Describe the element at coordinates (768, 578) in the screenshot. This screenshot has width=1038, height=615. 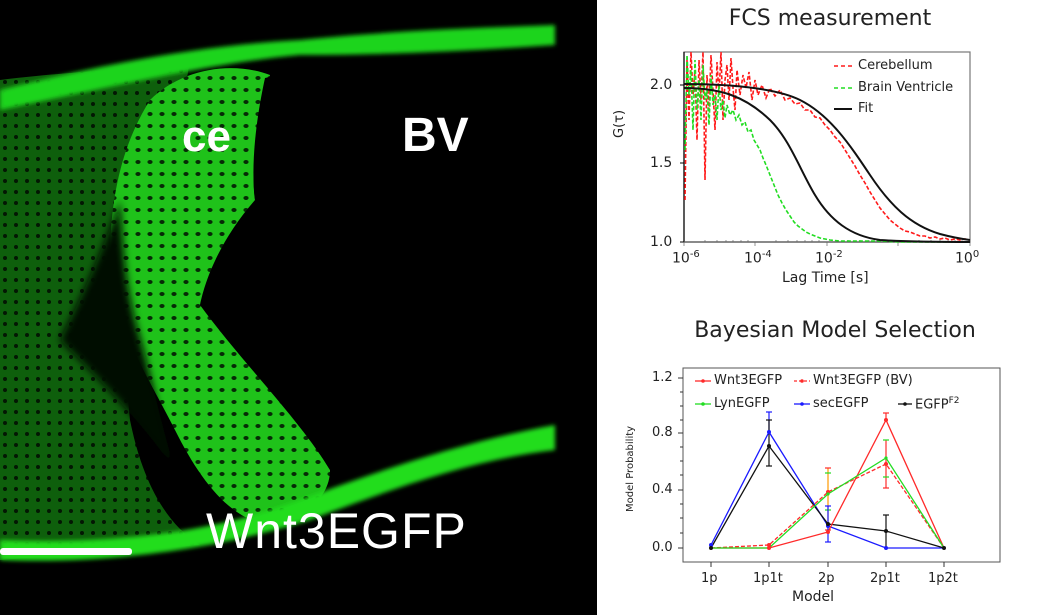
I see `bms-xtick: 1p1t` at that location.